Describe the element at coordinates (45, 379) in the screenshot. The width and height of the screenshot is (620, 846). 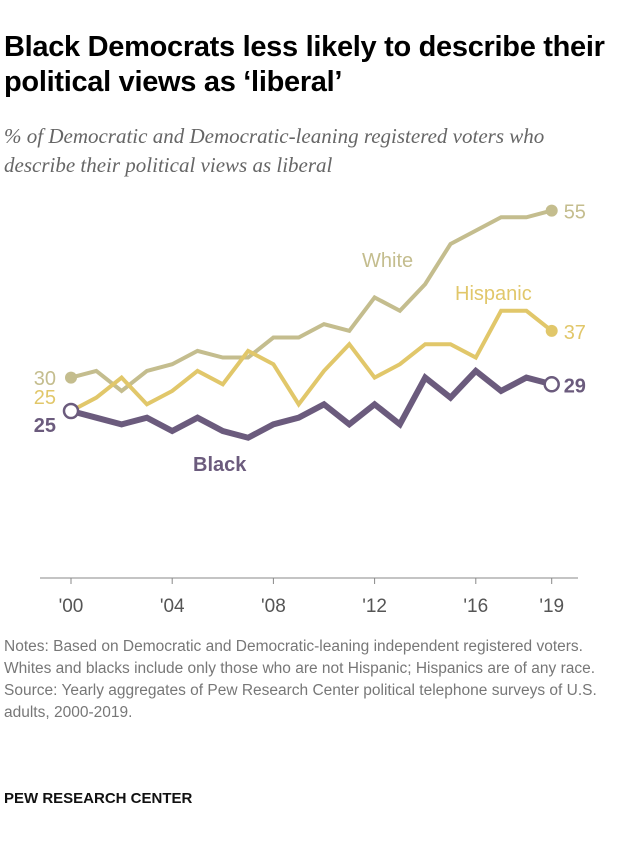
I see `start-label-white: 30` at that location.